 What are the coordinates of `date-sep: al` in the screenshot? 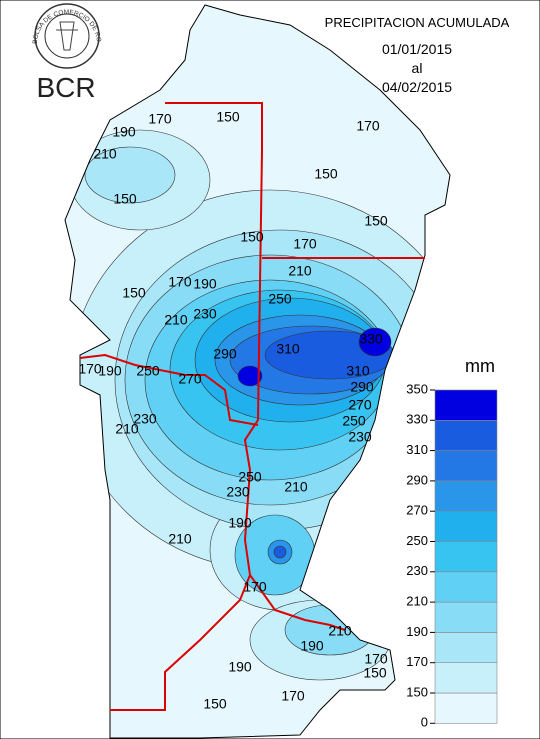 It's located at (417, 68).